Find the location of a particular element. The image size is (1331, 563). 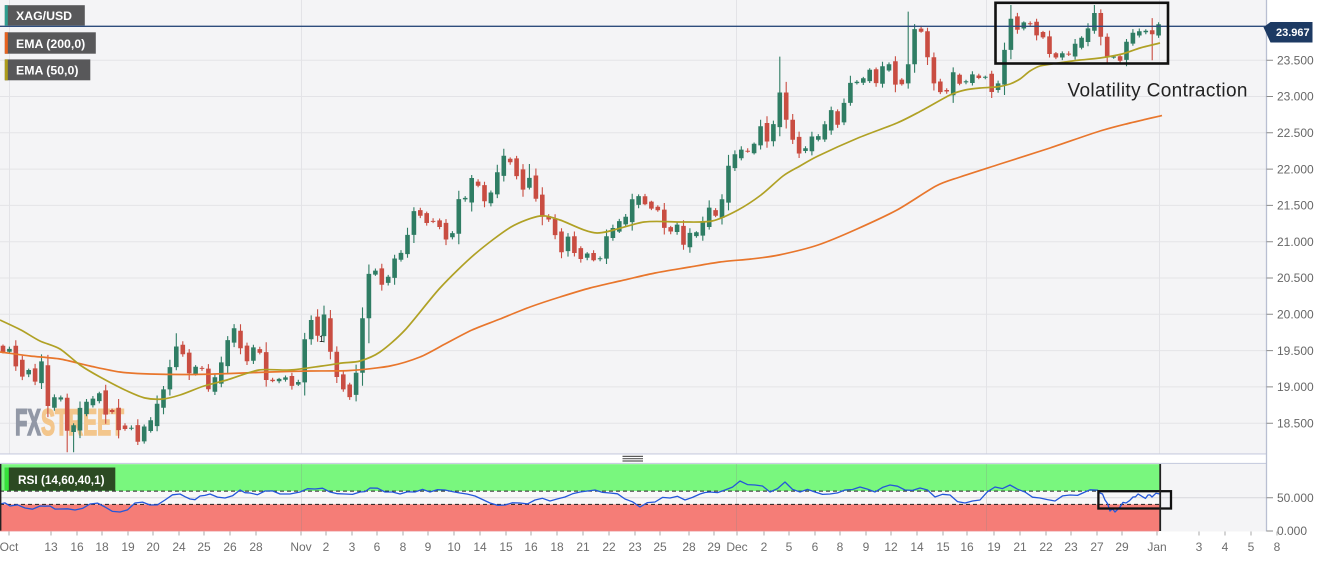

svg-text: 10 is located at coordinates (454, 547).